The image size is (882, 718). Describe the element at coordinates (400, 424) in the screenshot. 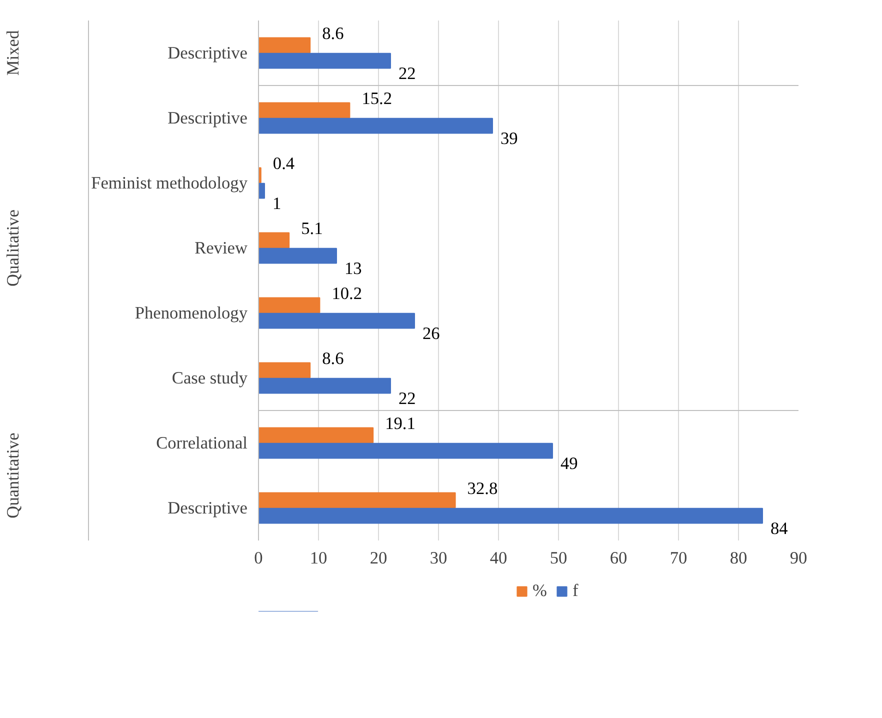

I see `data-label: 19.1` at that location.